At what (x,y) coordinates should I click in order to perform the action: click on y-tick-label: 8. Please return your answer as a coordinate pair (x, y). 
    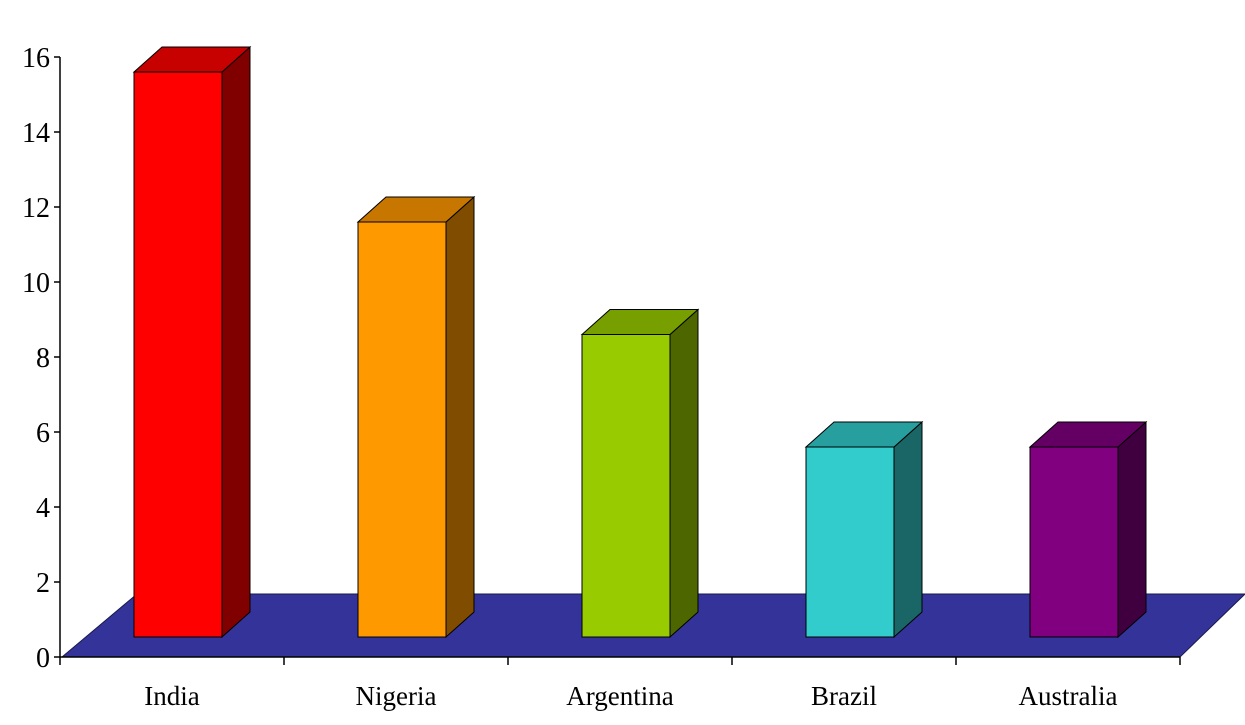
    Looking at the image, I should click on (43, 358).